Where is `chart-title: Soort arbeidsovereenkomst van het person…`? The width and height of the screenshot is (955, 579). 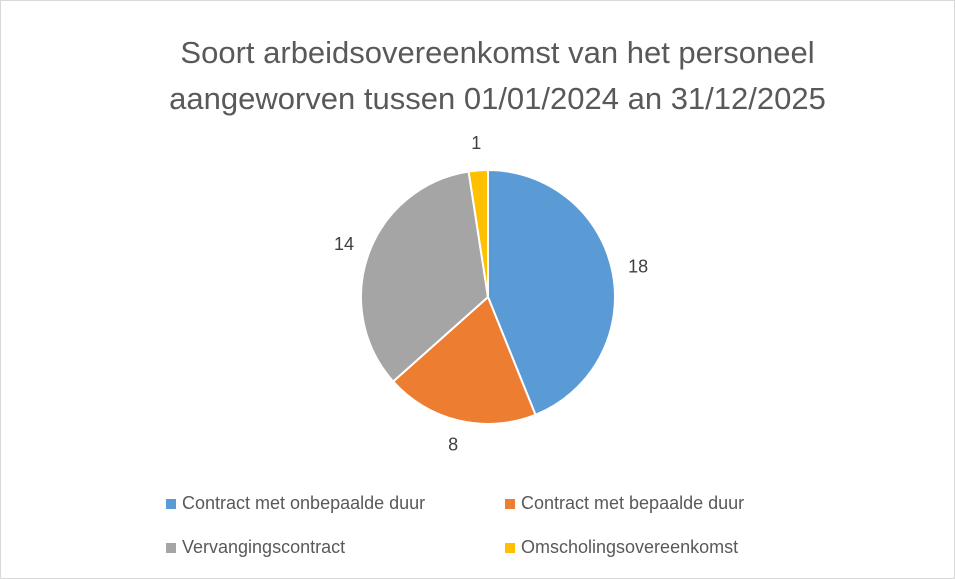
chart-title: Soort arbeidsovereenkomst van het person… is located at coordinates (497, 75).